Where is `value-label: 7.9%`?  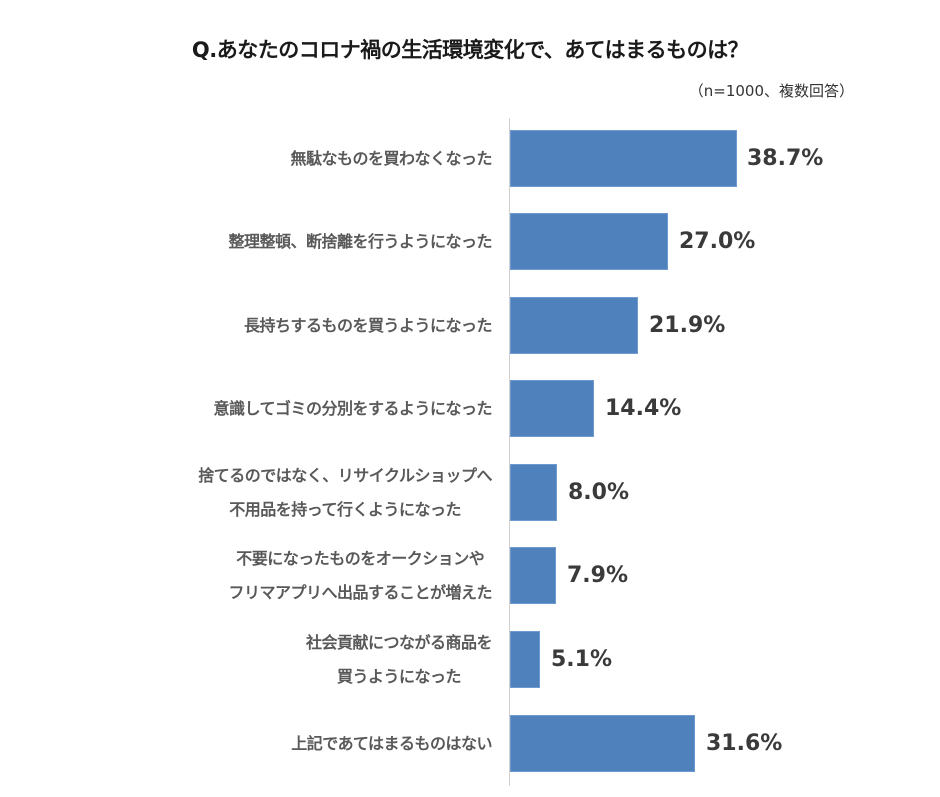
value-label: 7.9% is located at coordinates (598, 575).